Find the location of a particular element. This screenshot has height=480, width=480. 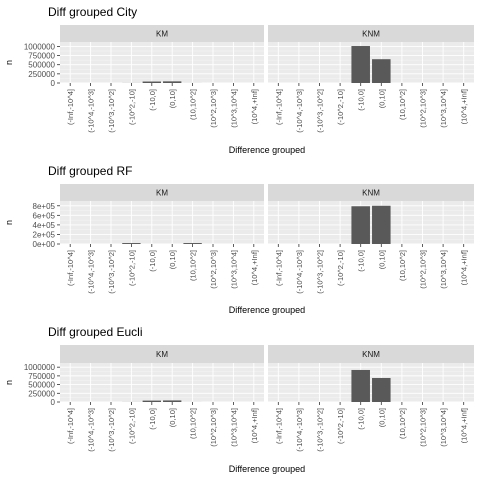

y-tick-label: 4e+05 is located at coordinates (44, 225).